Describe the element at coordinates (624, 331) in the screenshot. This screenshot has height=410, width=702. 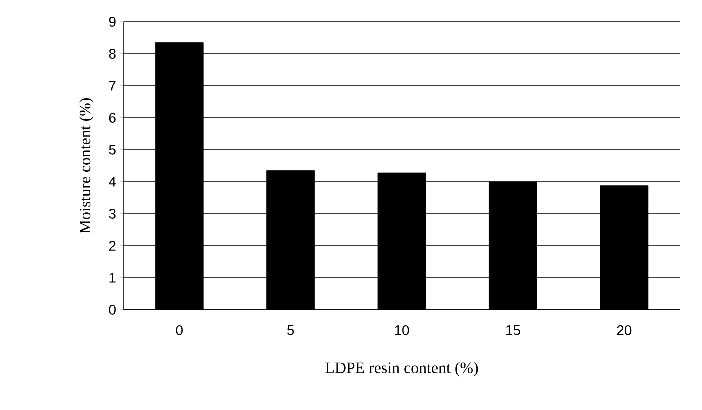
I see `x-tick-label: 20` at that location.